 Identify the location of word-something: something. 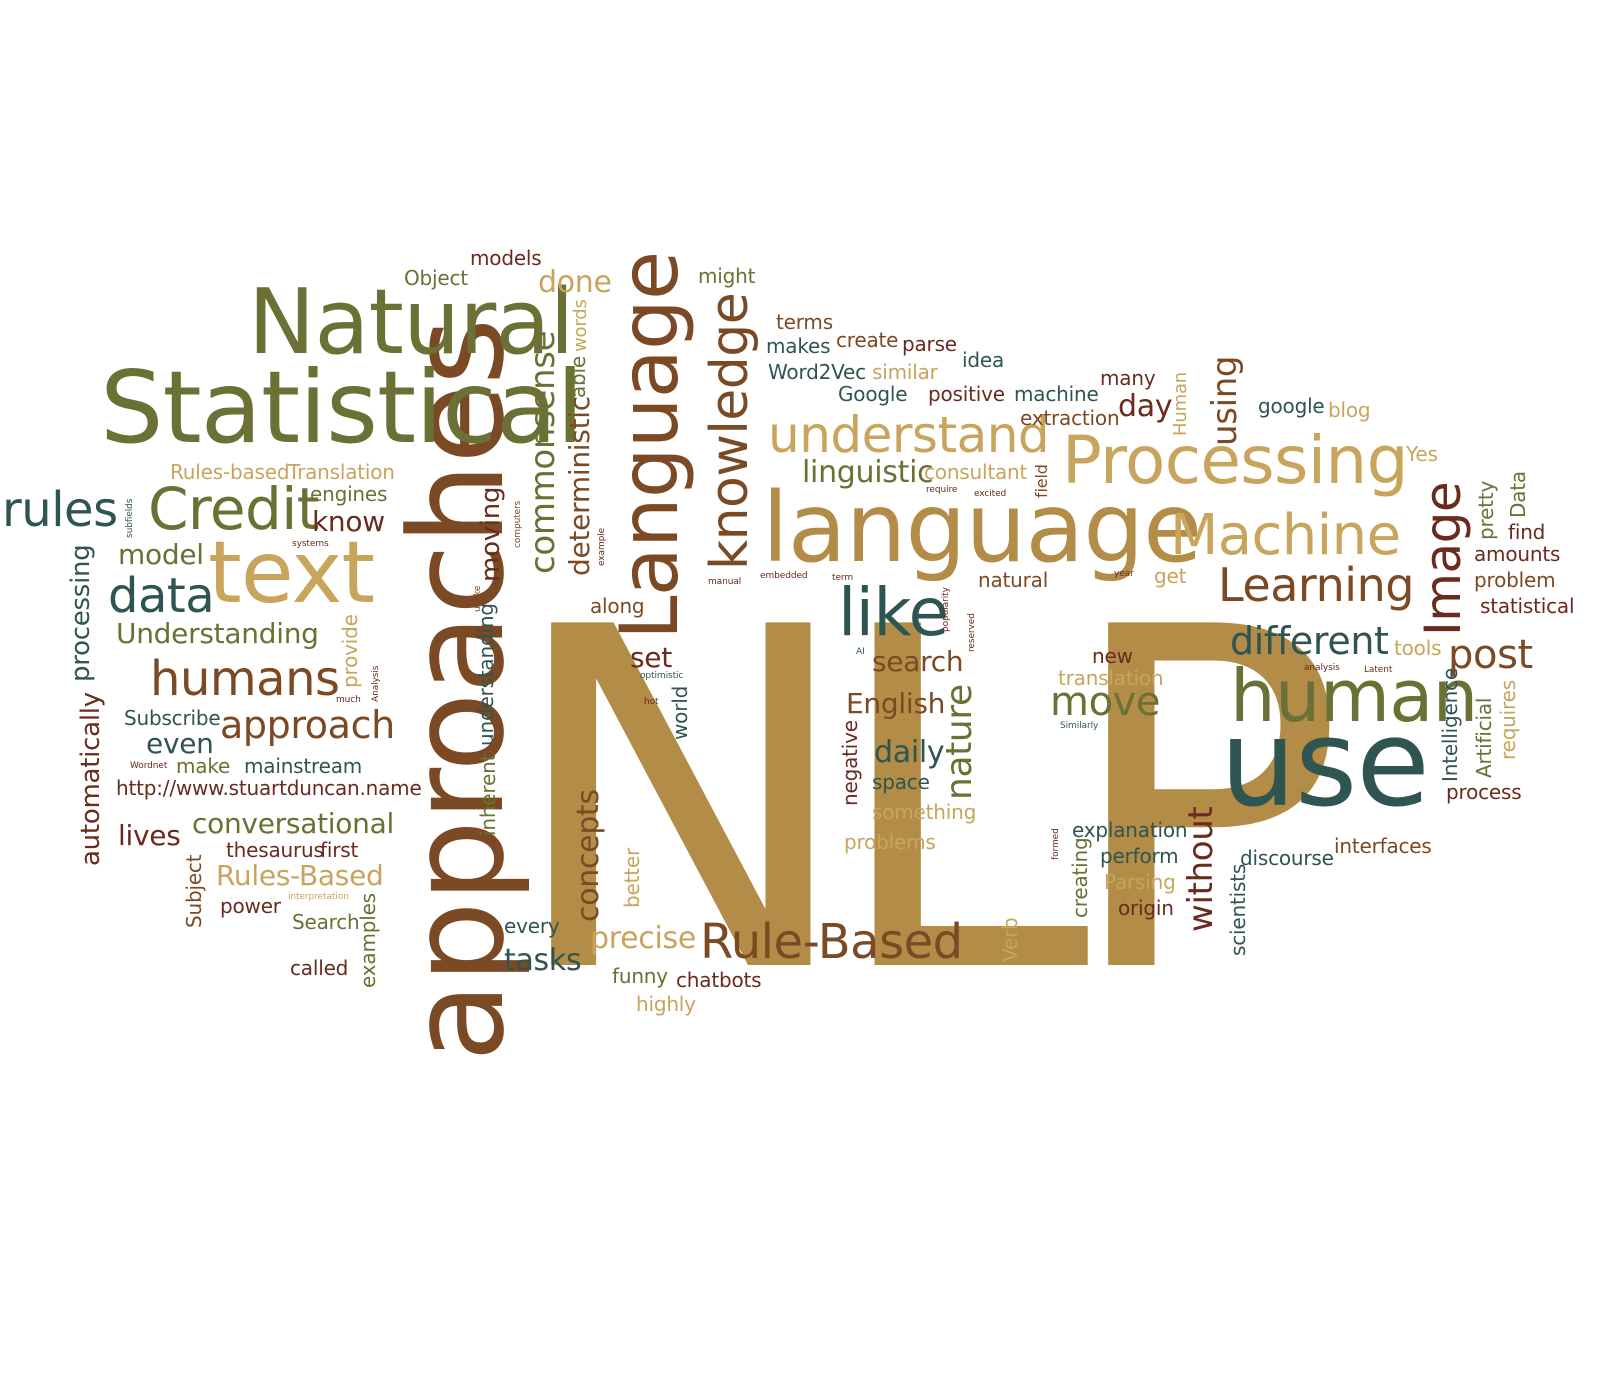
(924, 812).